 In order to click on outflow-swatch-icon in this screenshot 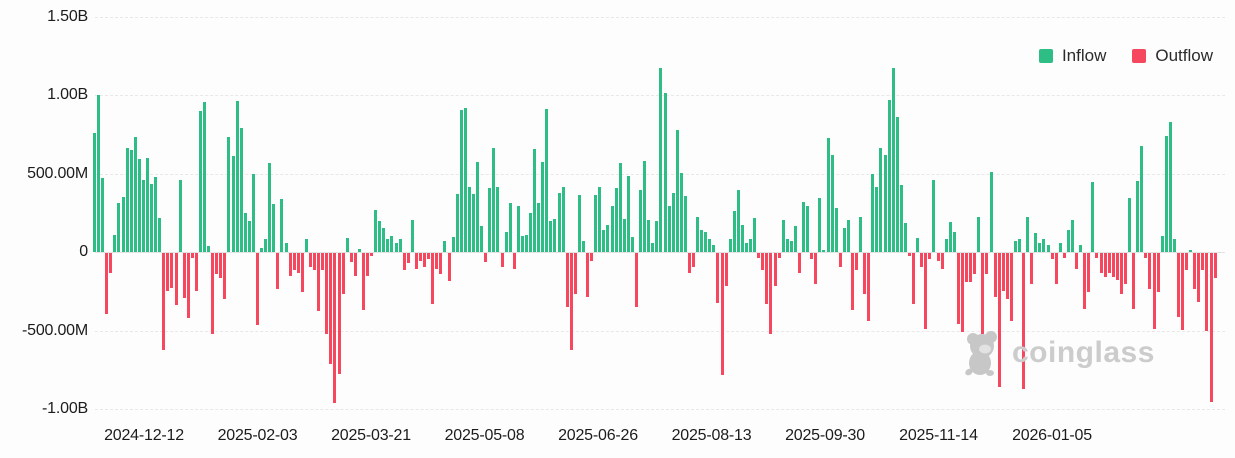, I will do `click(1139, 56)`.